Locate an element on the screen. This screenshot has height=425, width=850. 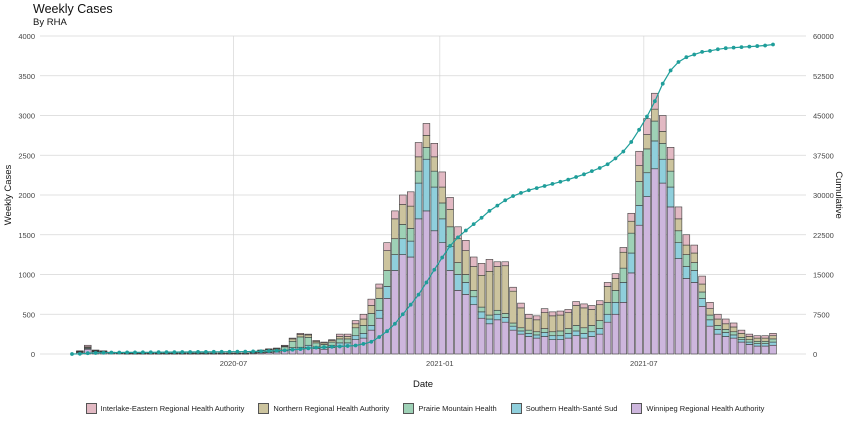
y2-tick-label: 22500 is located at coordinates (823, 235).